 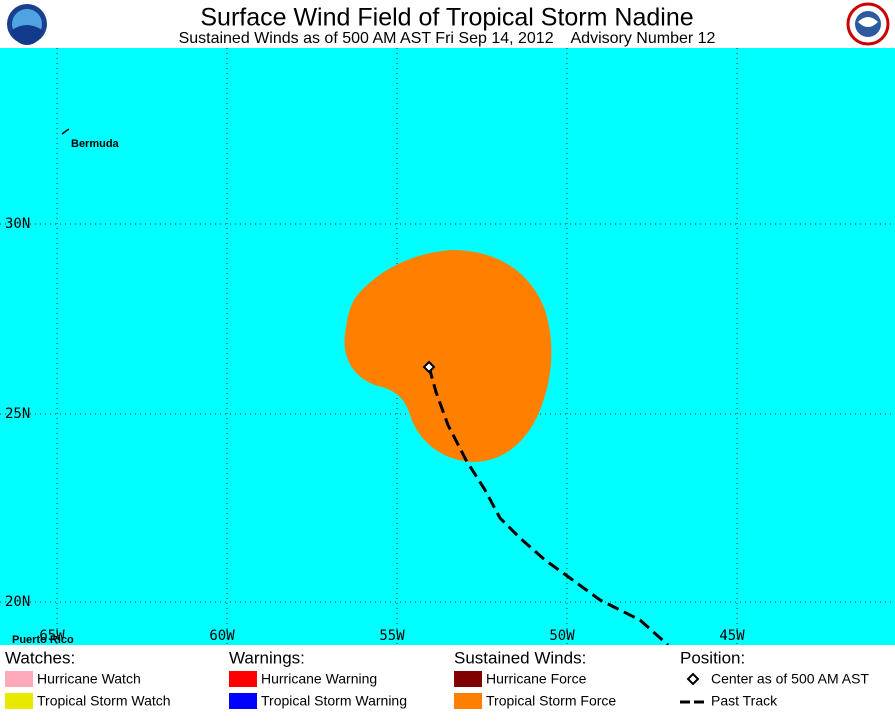 What do you see at coordinates (319, 679) in the screenshot?
I see `legend-item: Hurricane Warning` at bounding box center [319, 679].